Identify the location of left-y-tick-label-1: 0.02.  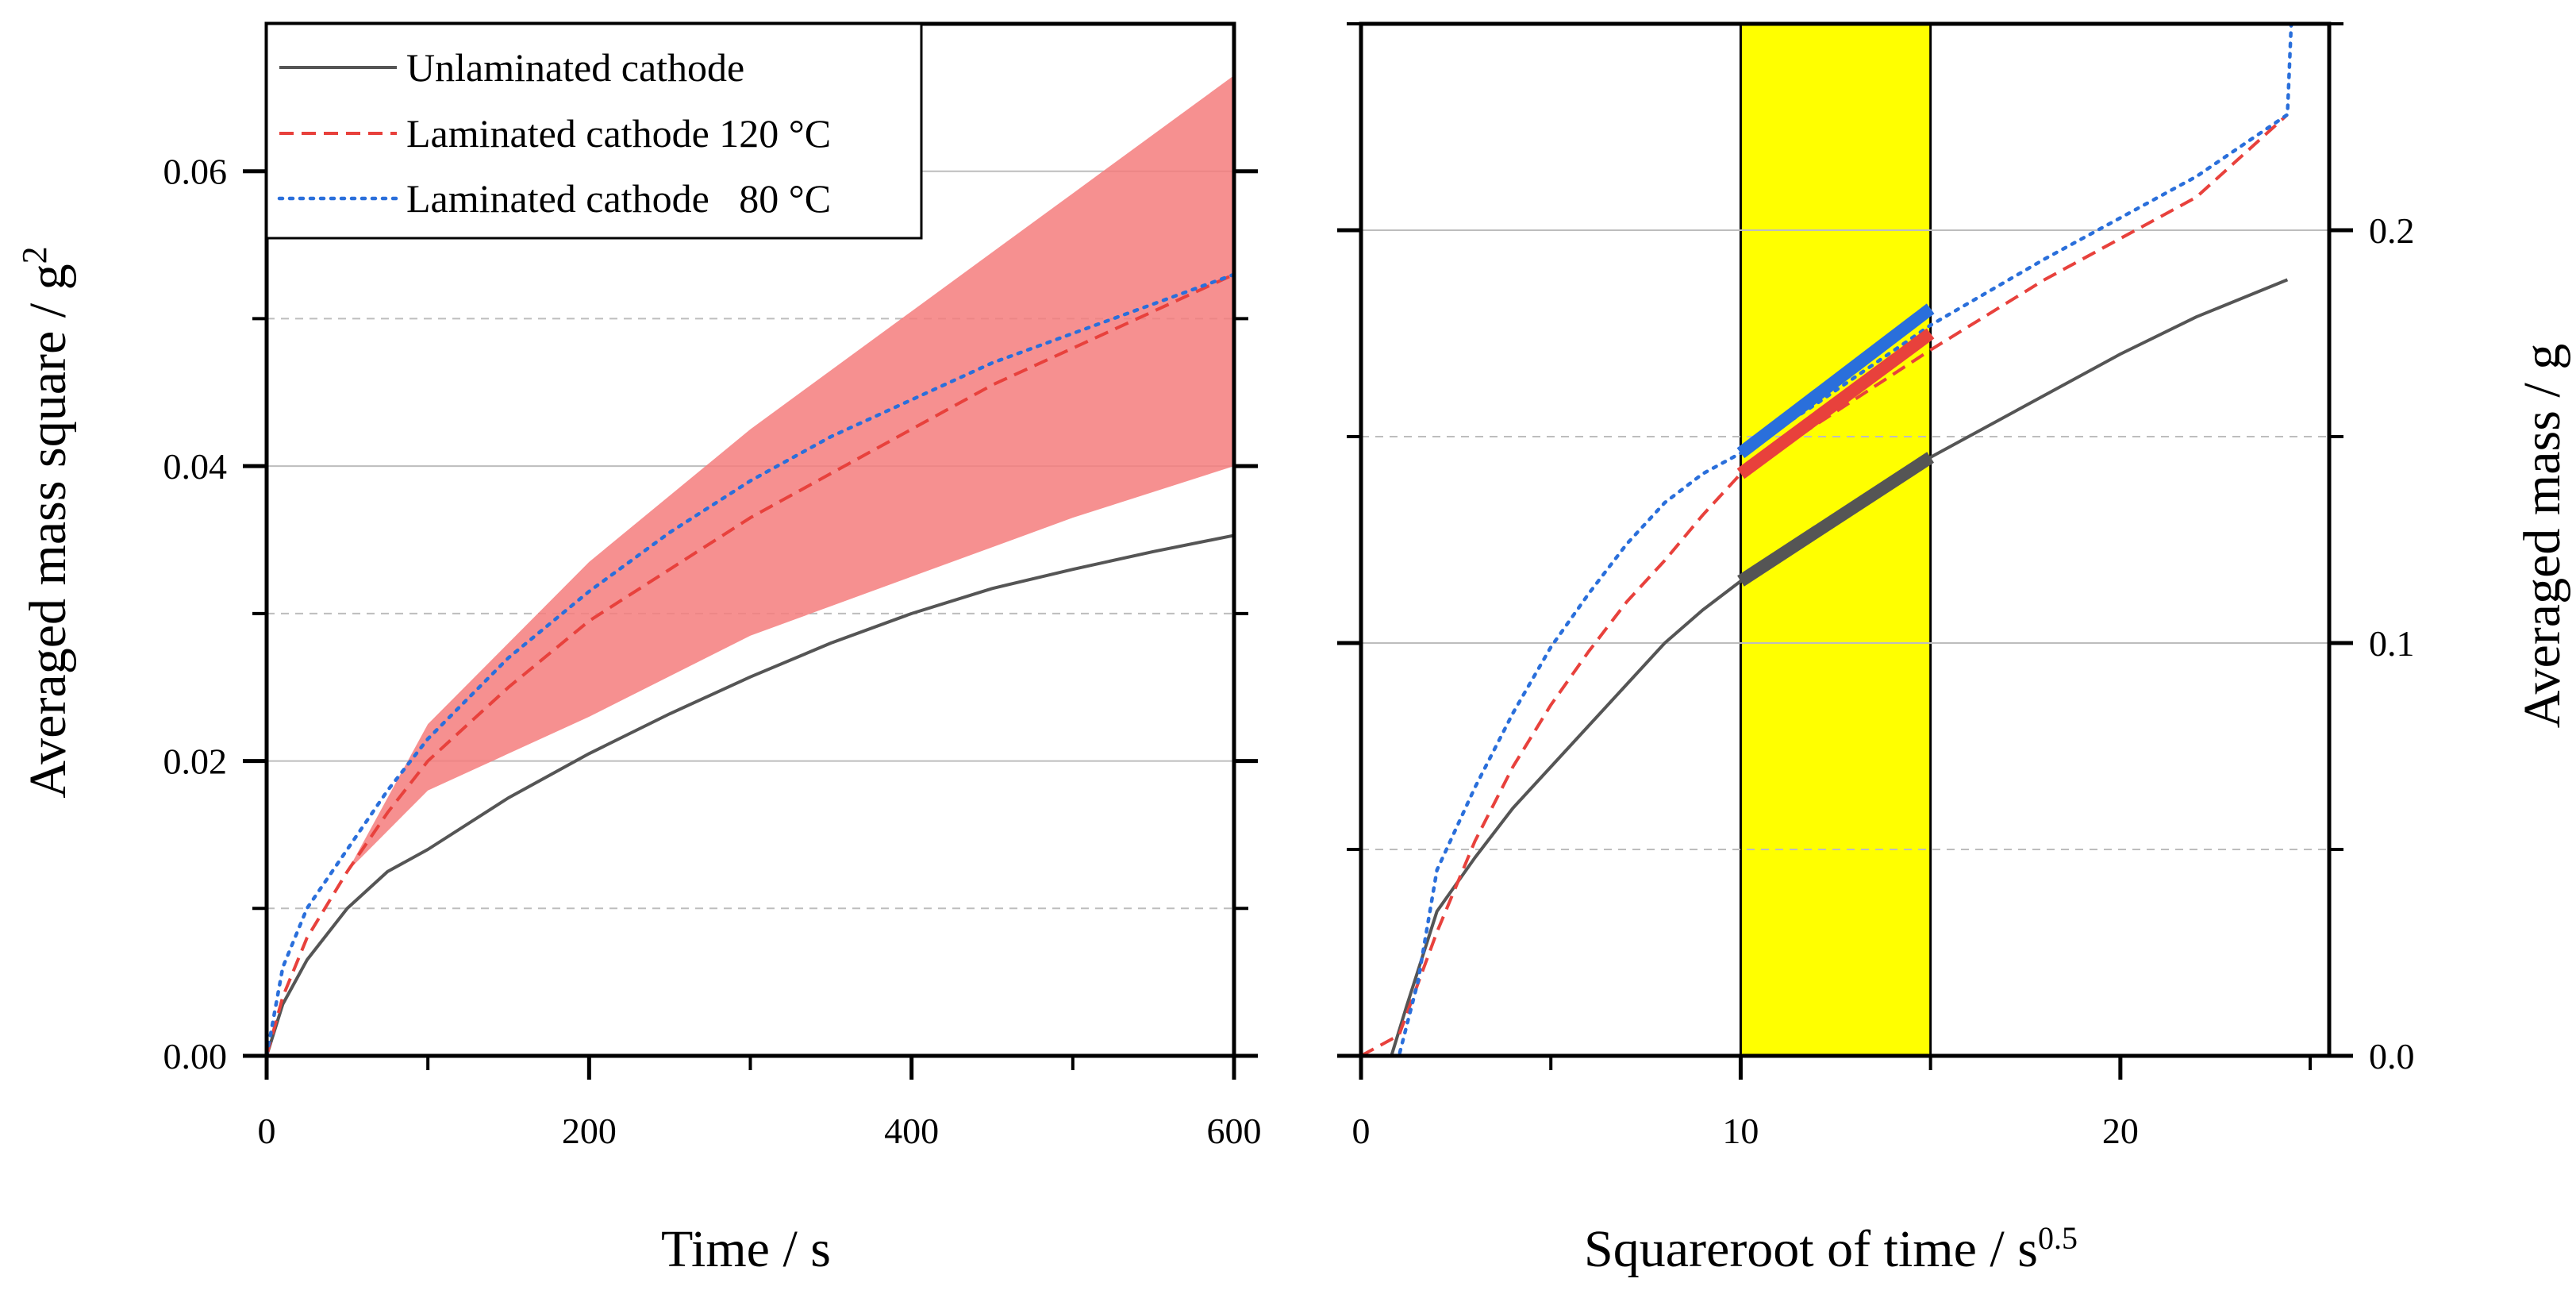
(195, 761).